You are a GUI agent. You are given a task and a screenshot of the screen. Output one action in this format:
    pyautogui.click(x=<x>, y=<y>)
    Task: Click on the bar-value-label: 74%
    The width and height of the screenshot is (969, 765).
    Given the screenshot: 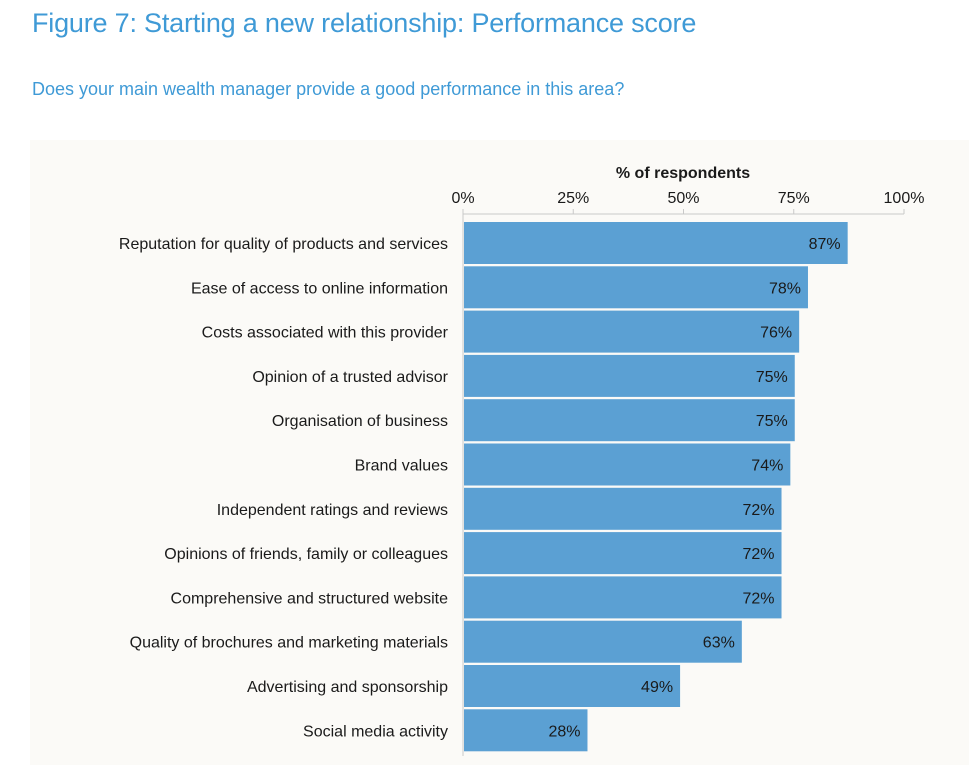 What is the action you would take?
    pyautogui.click(x=767, y=466)
    